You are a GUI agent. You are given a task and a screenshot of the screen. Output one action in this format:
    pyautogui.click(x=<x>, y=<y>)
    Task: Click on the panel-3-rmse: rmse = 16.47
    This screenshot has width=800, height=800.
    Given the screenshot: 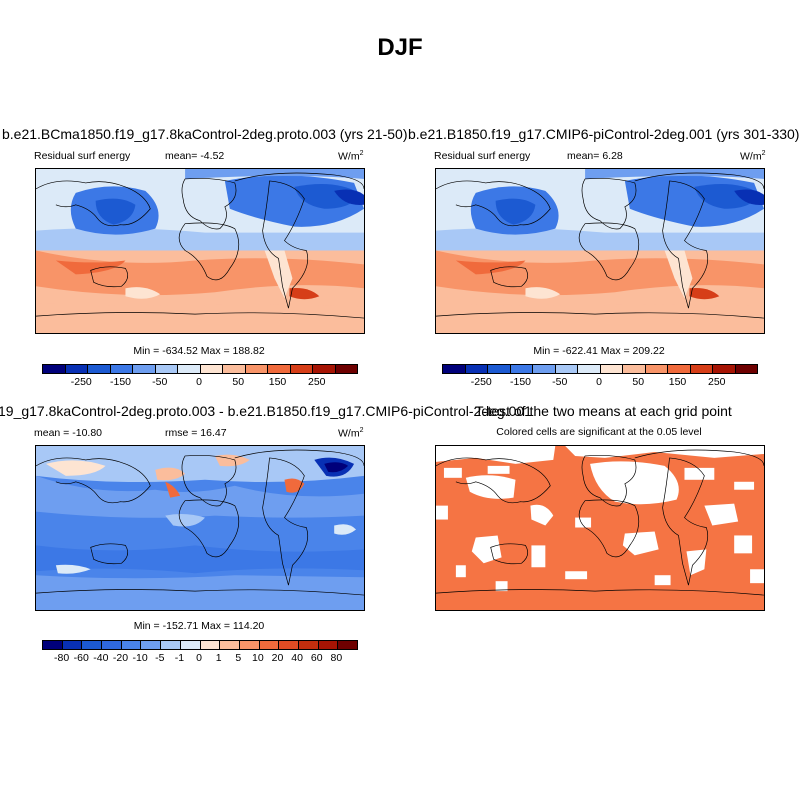 What is the action you would take?
    pyautogui.click(x=196, y=433)
    